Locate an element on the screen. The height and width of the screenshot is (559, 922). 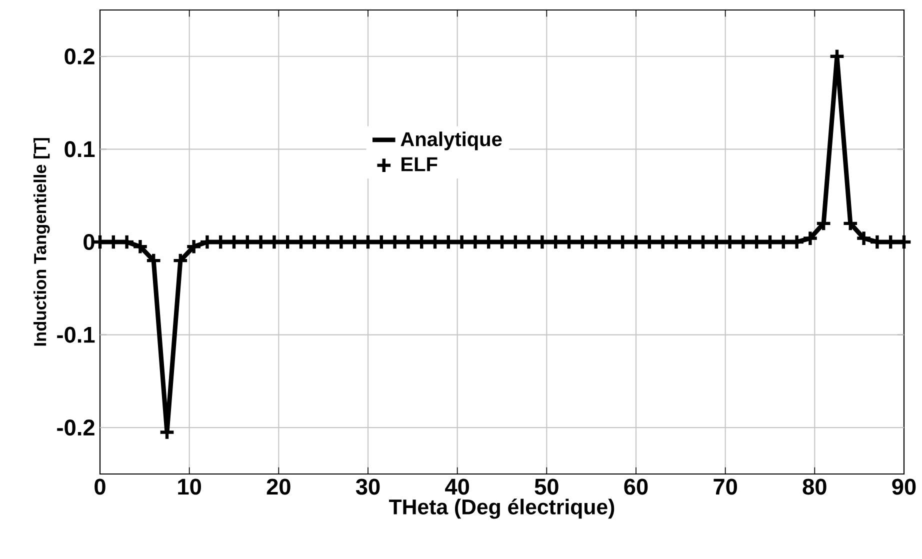
x-tick-label: 20 is located at coordinates (278, 486).